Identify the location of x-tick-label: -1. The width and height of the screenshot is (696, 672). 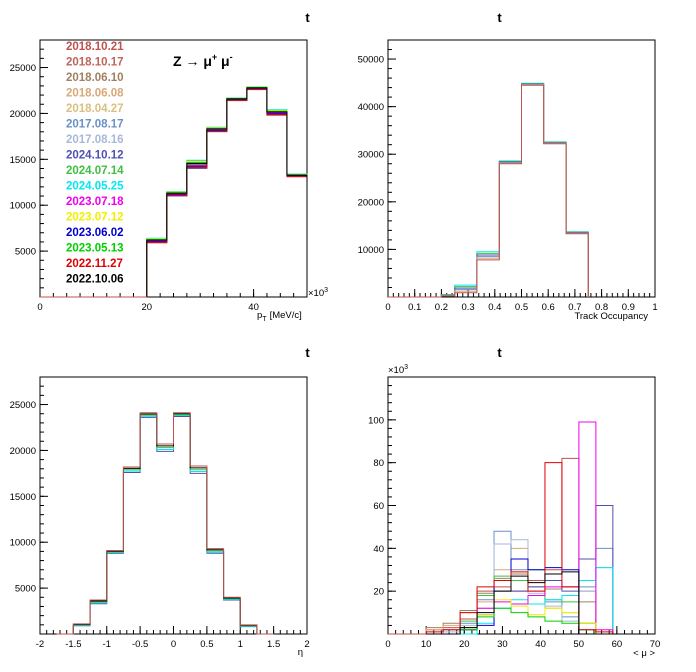
(107, 644).